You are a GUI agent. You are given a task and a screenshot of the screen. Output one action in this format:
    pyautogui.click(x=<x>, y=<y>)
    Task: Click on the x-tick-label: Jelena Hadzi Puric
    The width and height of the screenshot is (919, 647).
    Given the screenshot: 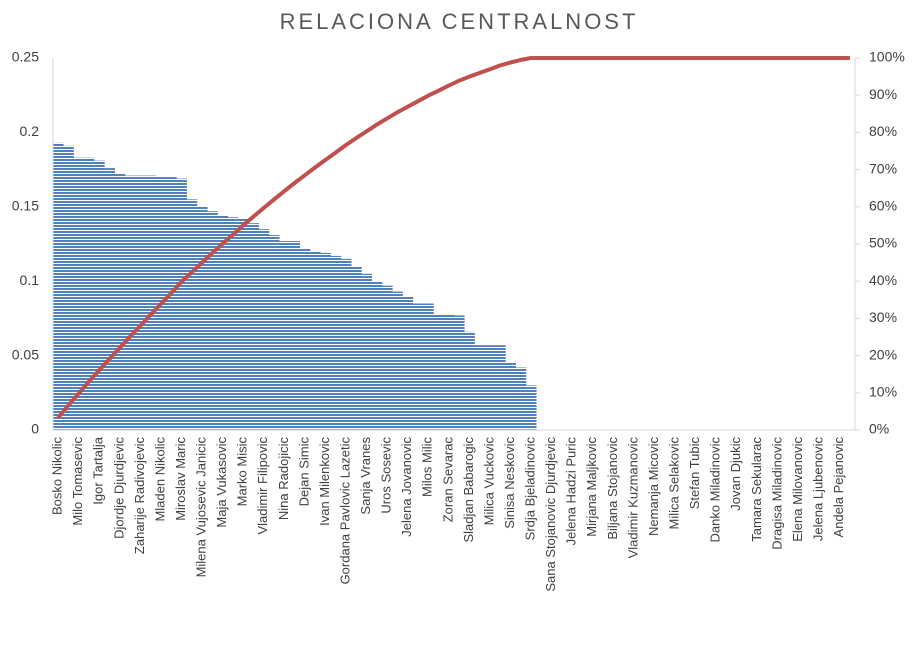 What is the action you would take?
    pyautogui.click(x=571, y=491)
    